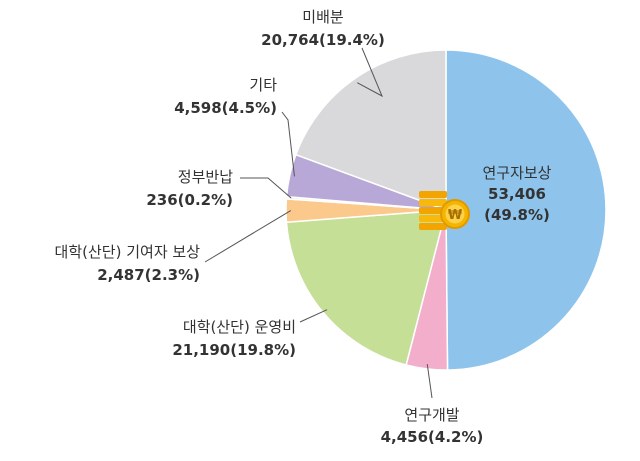  I want to click on slice-label-value: 4,598(4.5%), so click(225, 108).